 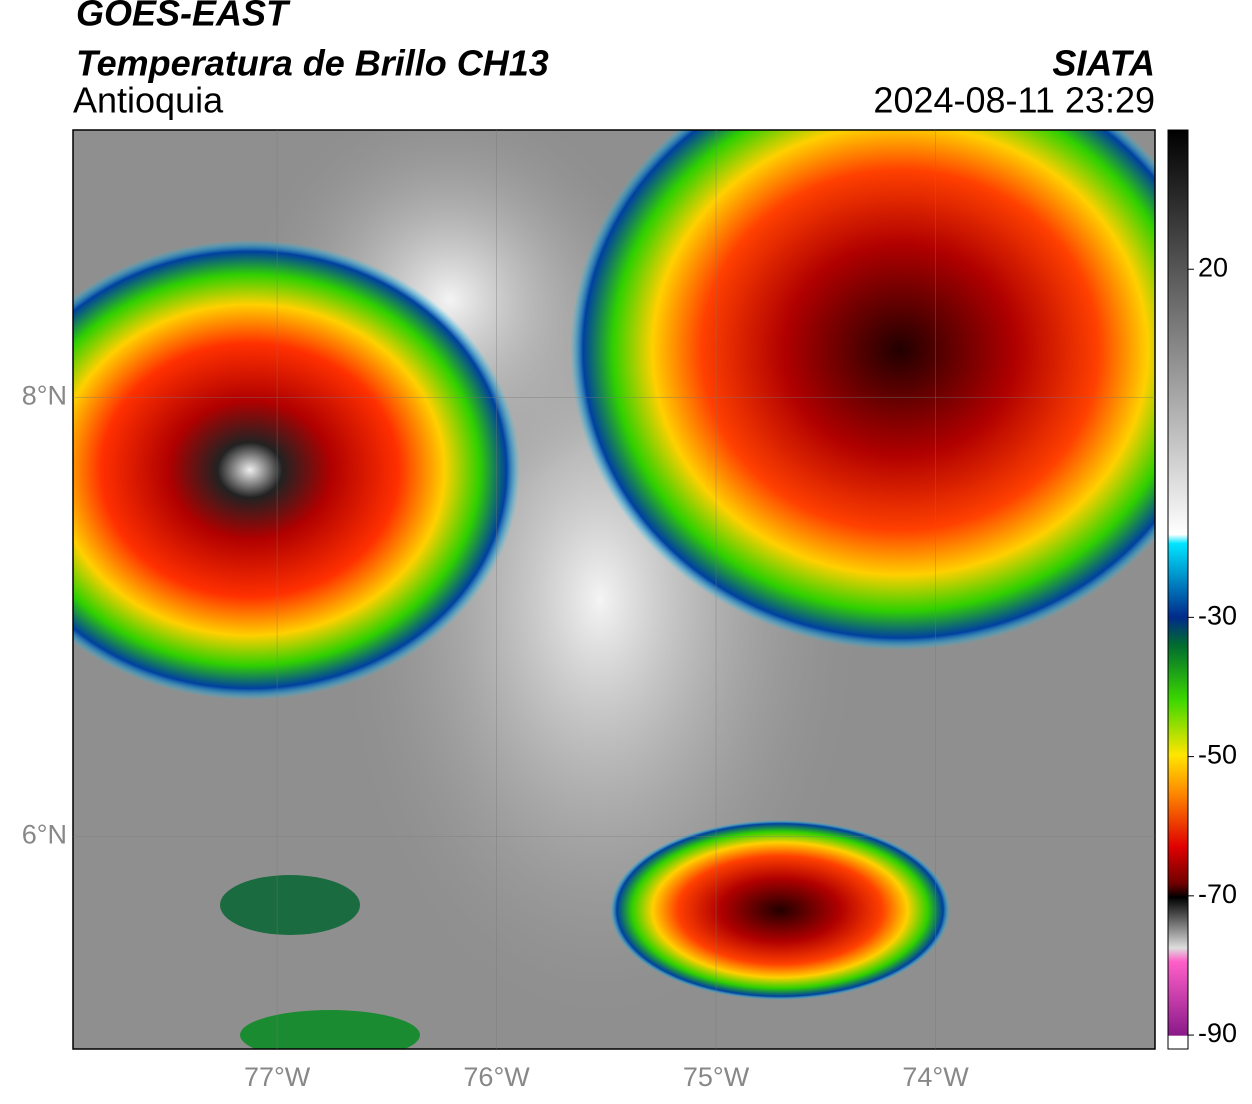 What do you see at coordinates (496, 1077) in the screenshot?
I see `x-tick-label: 76°W` at bounding box center [496, 1077].